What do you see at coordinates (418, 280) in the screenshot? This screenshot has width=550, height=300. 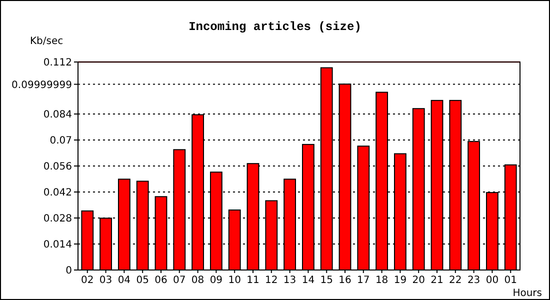 I see `x-tick-label: 20` at bounding box center [418, 280].